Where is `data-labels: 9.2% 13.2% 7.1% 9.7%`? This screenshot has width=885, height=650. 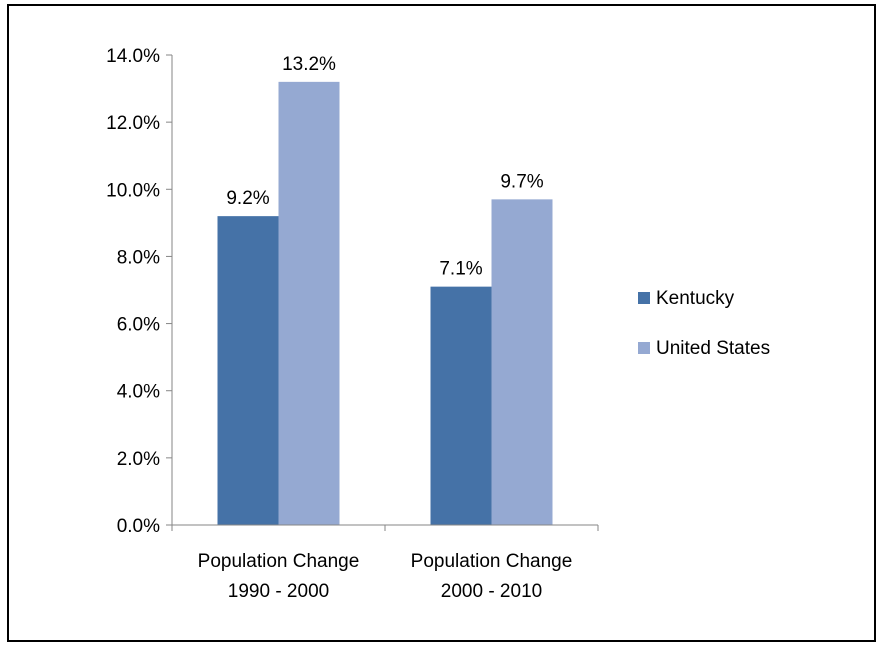
data-labels: 9.2% 13.2% 7.1% 9.7% is located at coordinates (384, 167).